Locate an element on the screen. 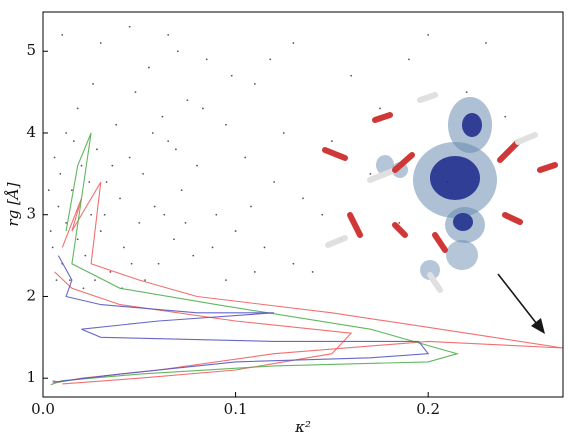 The height and width of the screenshot is (437, 568). x-tick-label: 0.1 is located at coordinates (236, 409).